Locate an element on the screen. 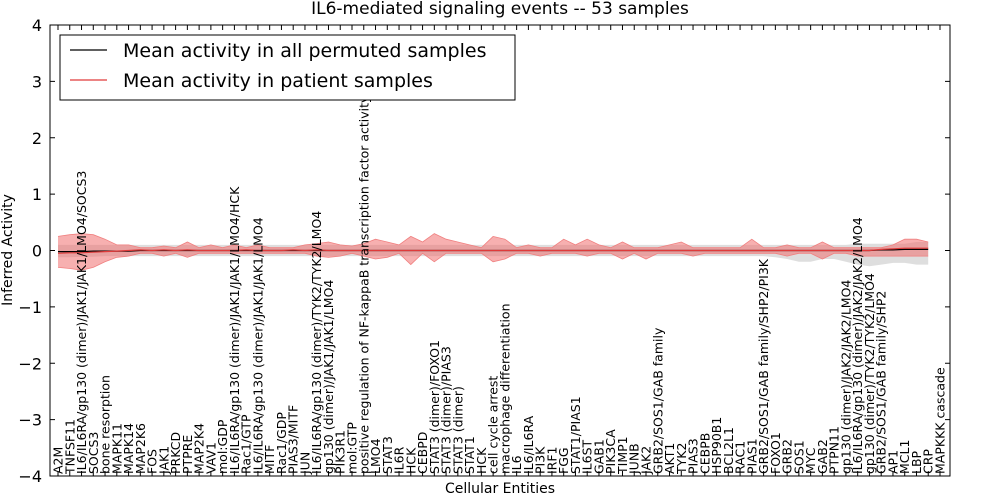  x-tick-label: IL6ST is located at coordinates (587, 456).